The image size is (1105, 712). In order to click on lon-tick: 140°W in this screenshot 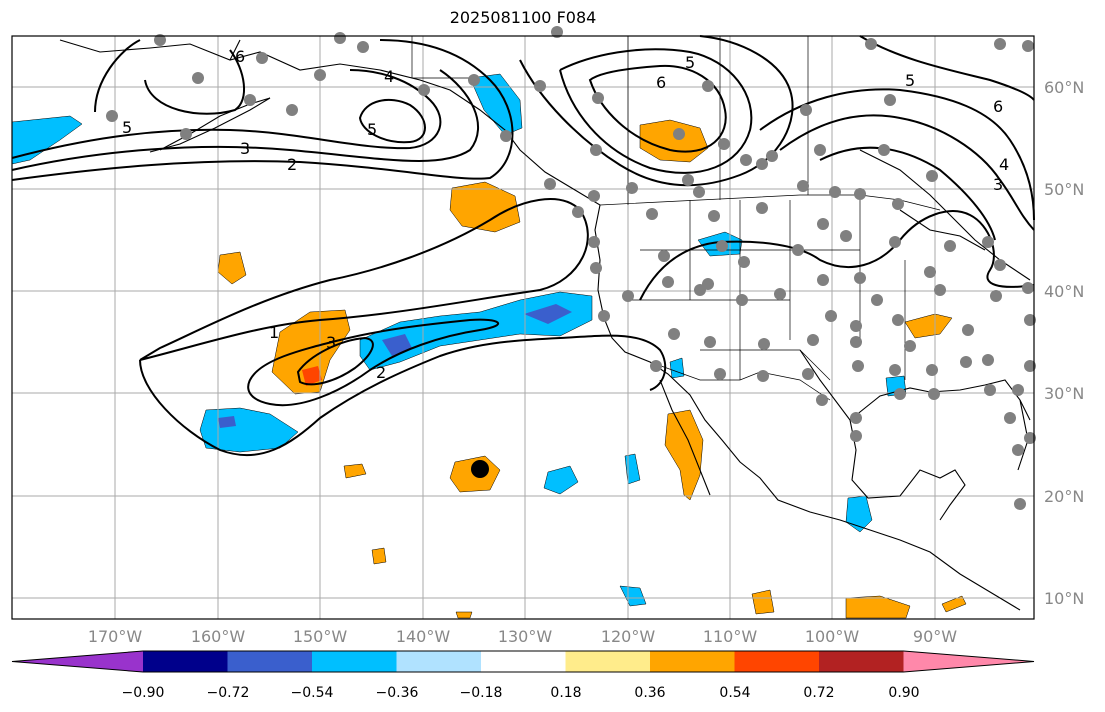, I will do `click(423, 636)`.